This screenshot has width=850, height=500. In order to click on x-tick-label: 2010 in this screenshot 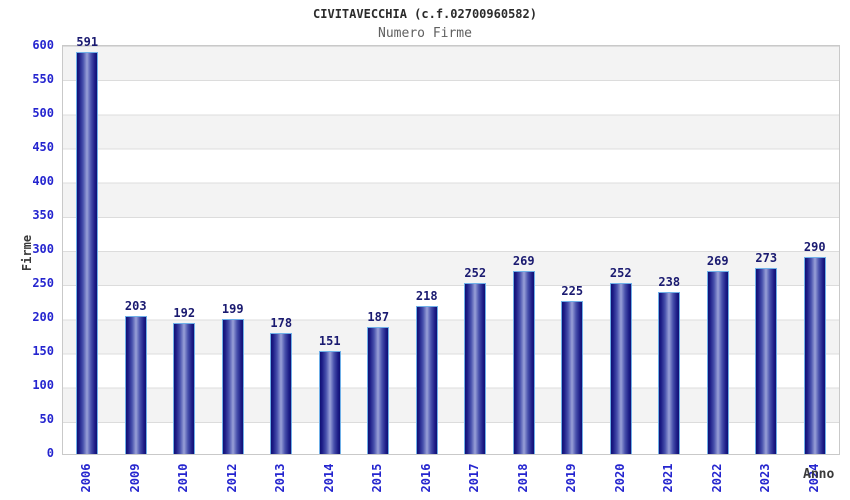, I will do `click(183, 478)`.